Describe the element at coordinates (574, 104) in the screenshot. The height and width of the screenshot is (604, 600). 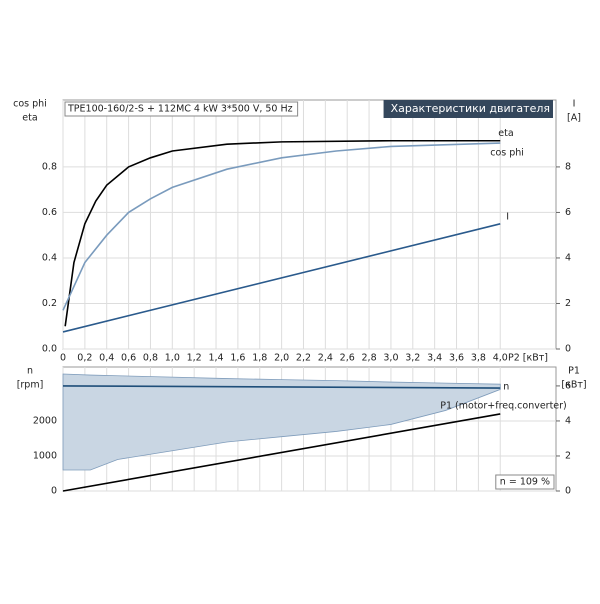
I see `y2-axis-label: I` at that location.